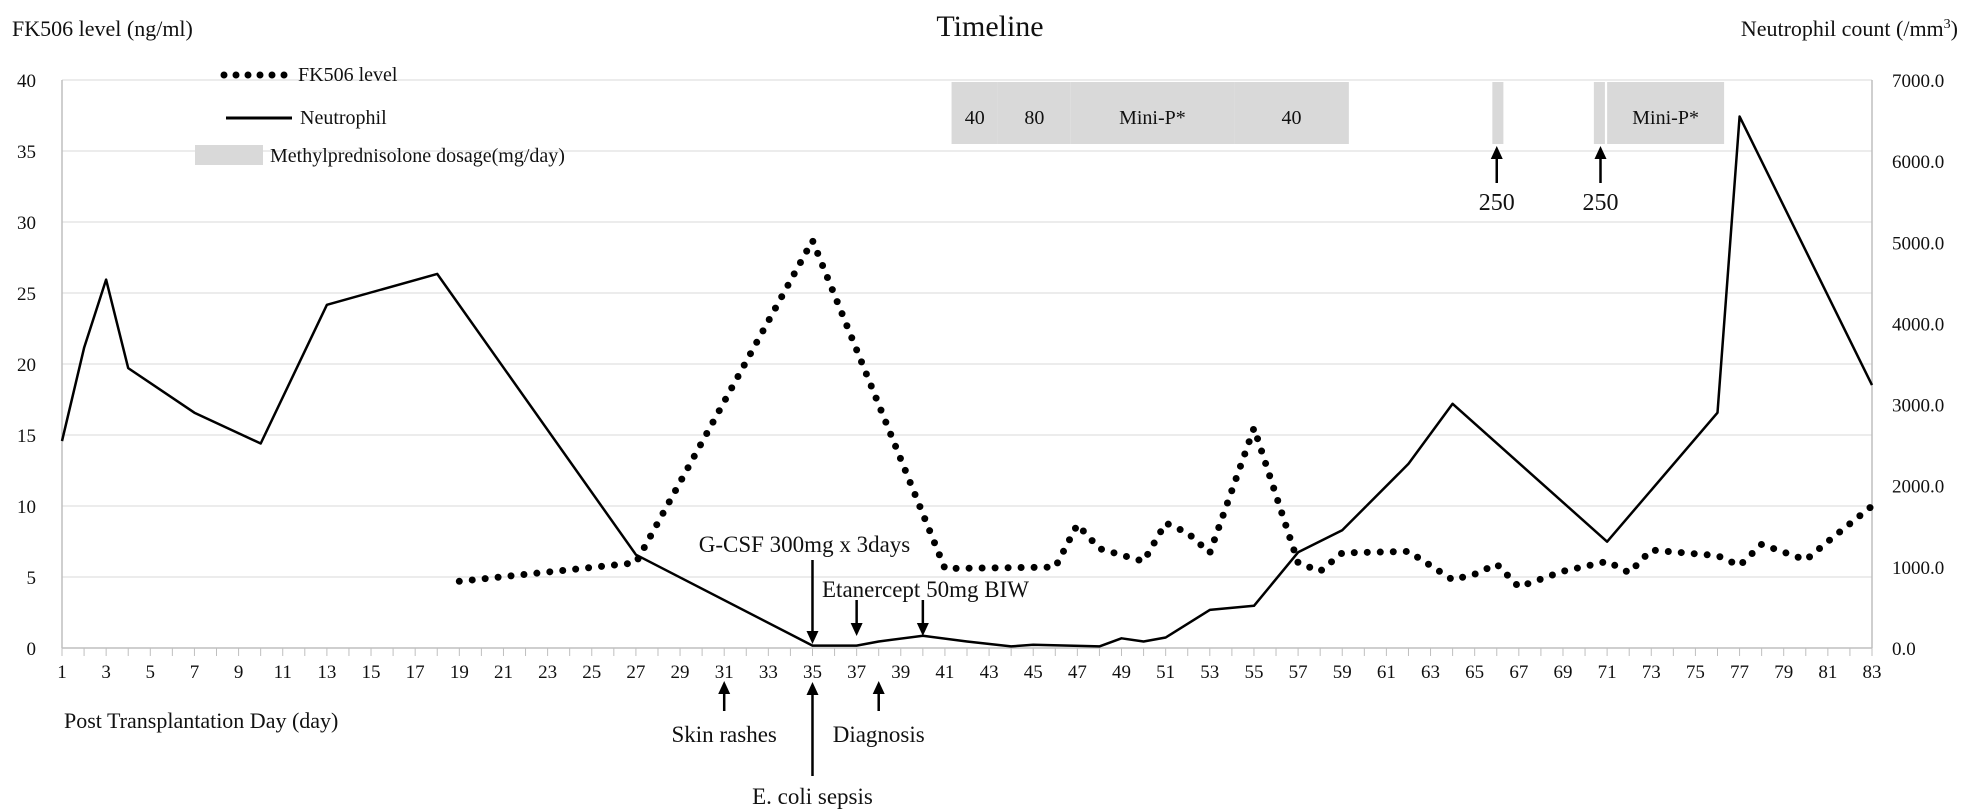 The height and width of the screenshot is (812, 1969). What do you see at coordinates (326, 672) in the screenshot?
I see `x-tick-label: 13` at bounding box center [326, 672].